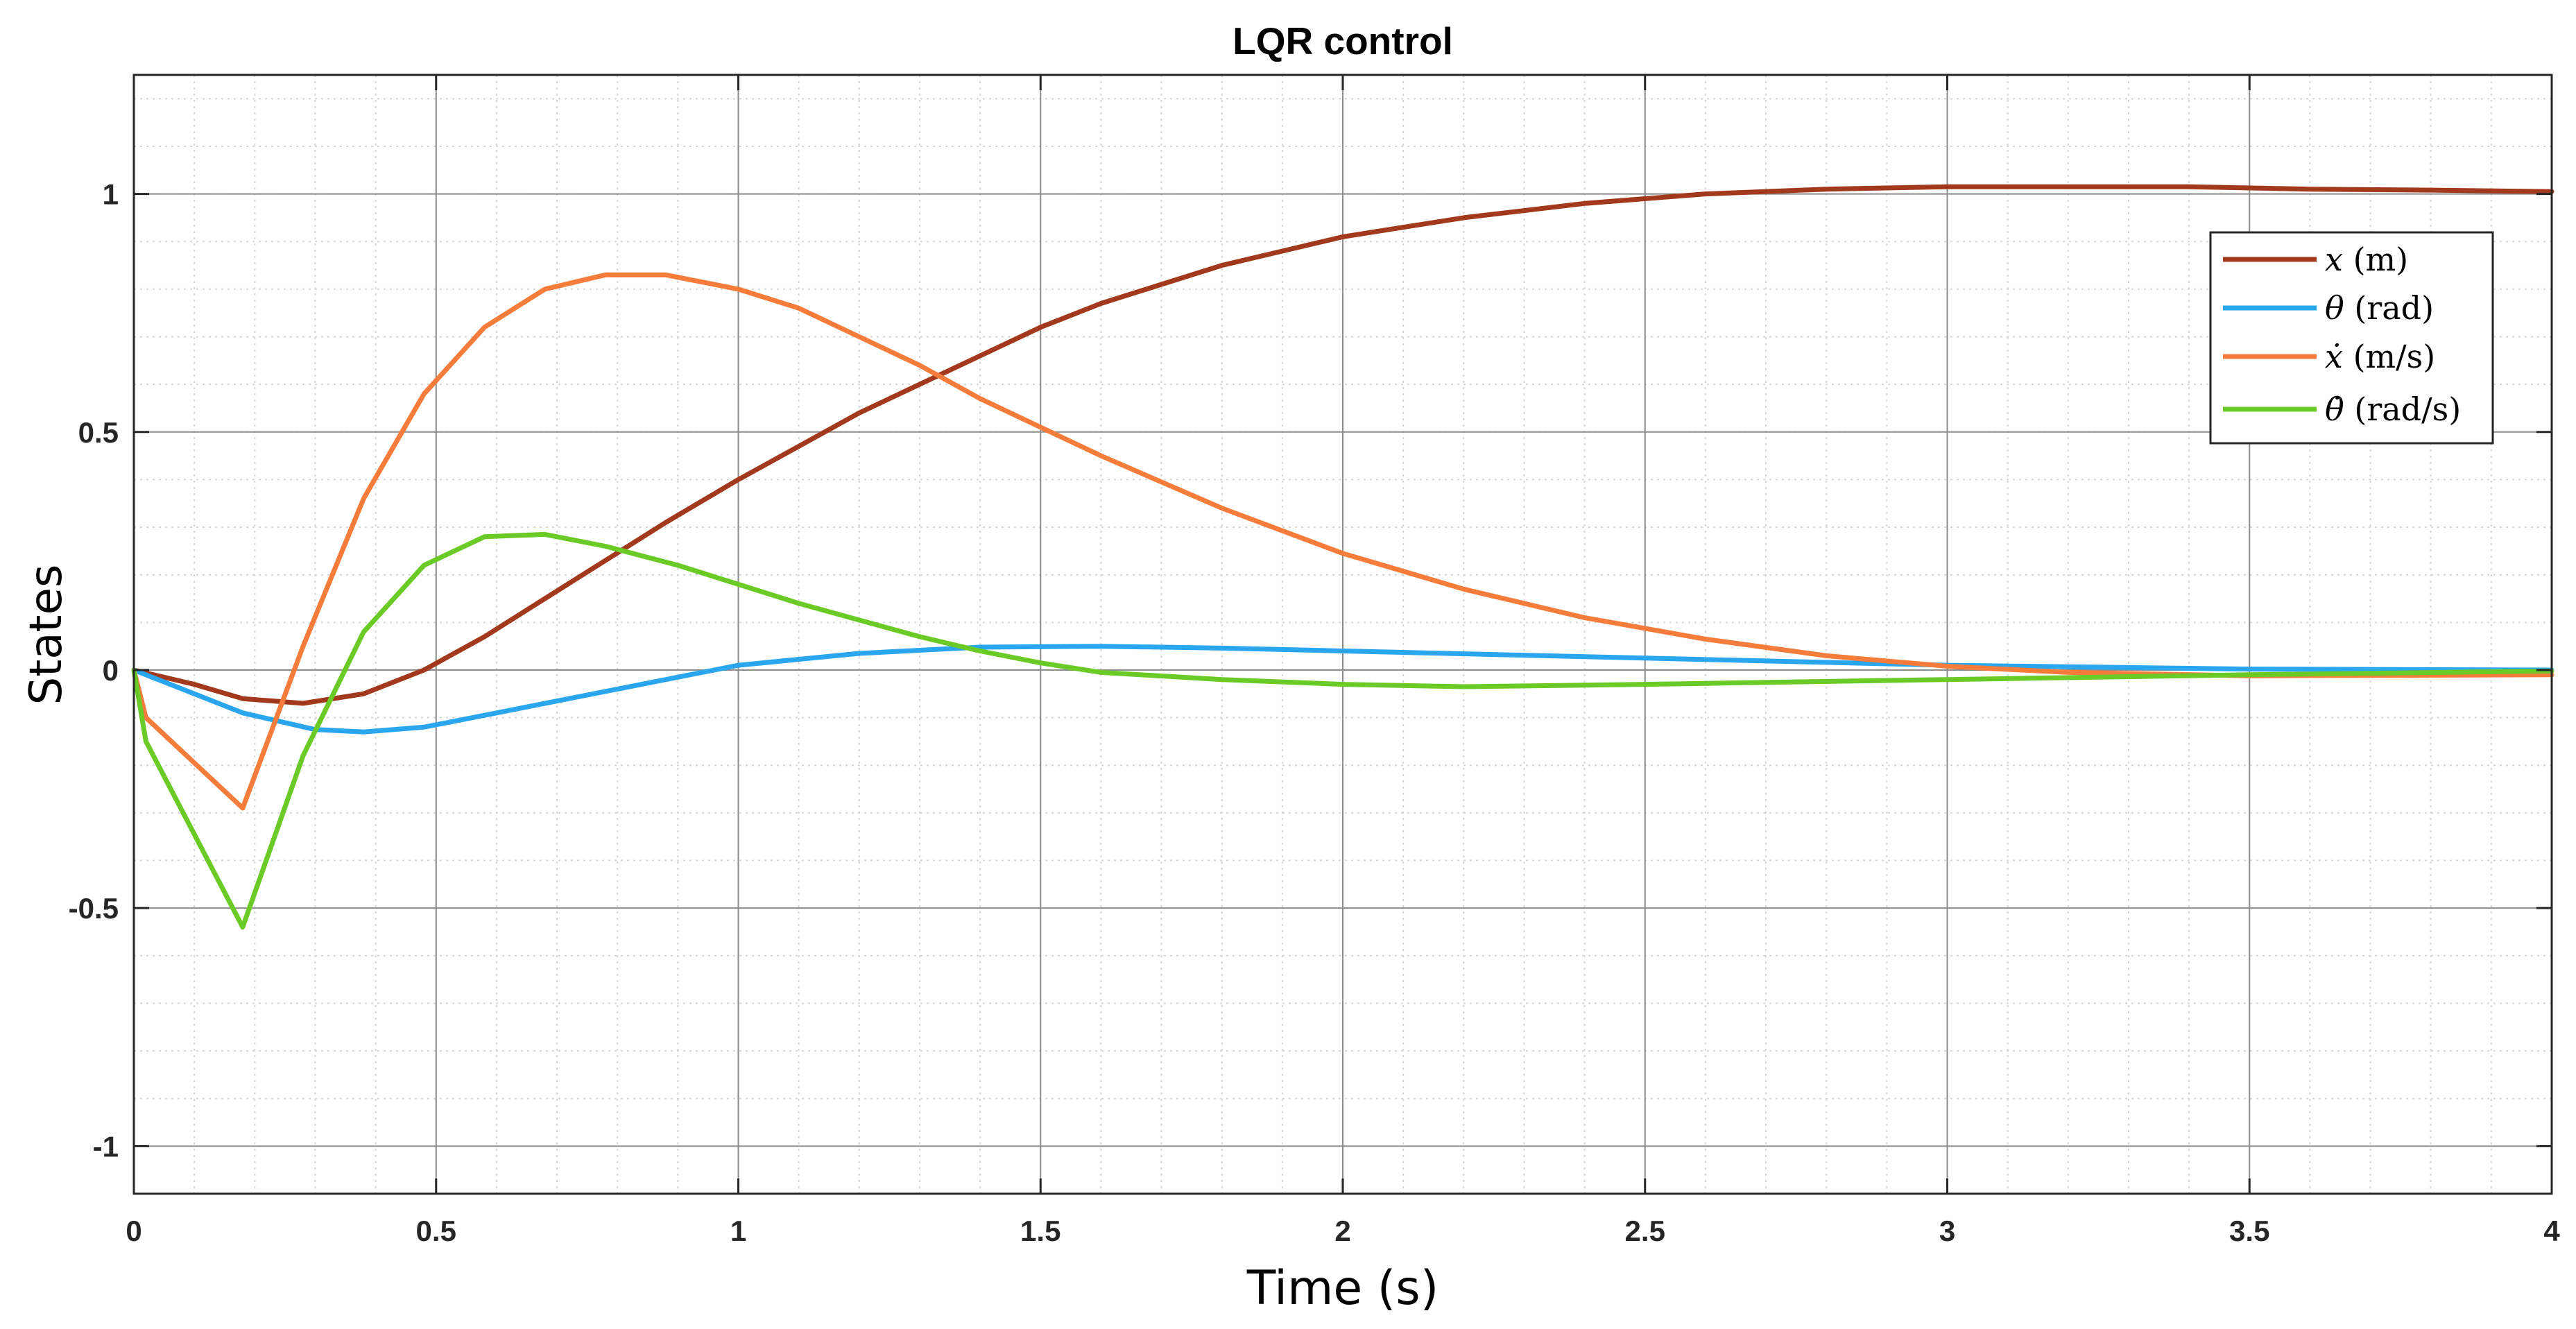 This screenshot has height=1329, width=2576. What do you see at coordinates (111, 671) in the screenshot?
I see `y-tick-label: 0` at bounding box center [111, 671].